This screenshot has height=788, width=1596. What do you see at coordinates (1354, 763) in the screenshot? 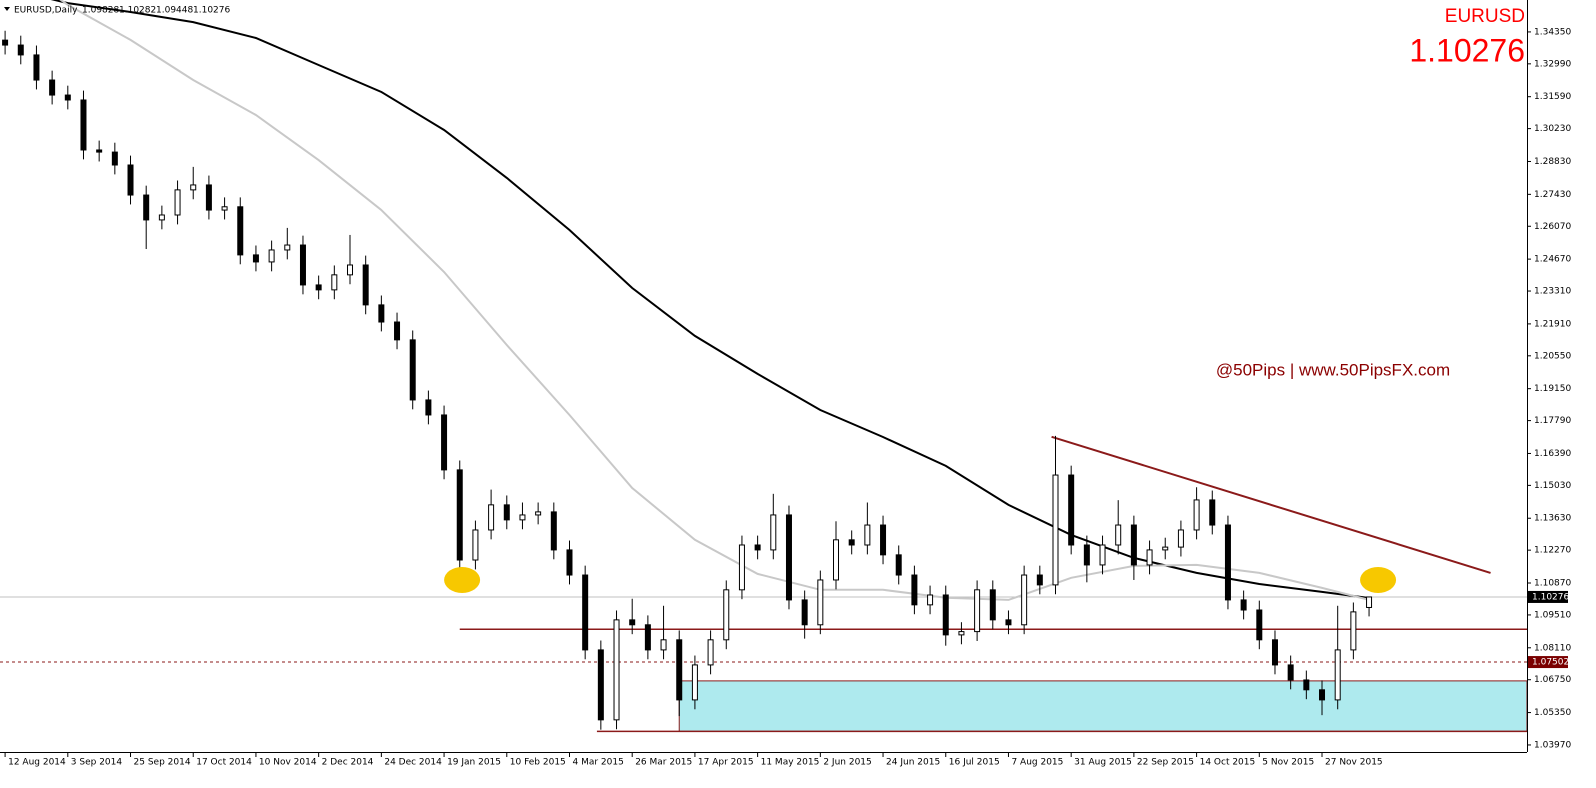
I see `x-tick-label: 27 Nov 2015` at bounding box center [1354, 763].